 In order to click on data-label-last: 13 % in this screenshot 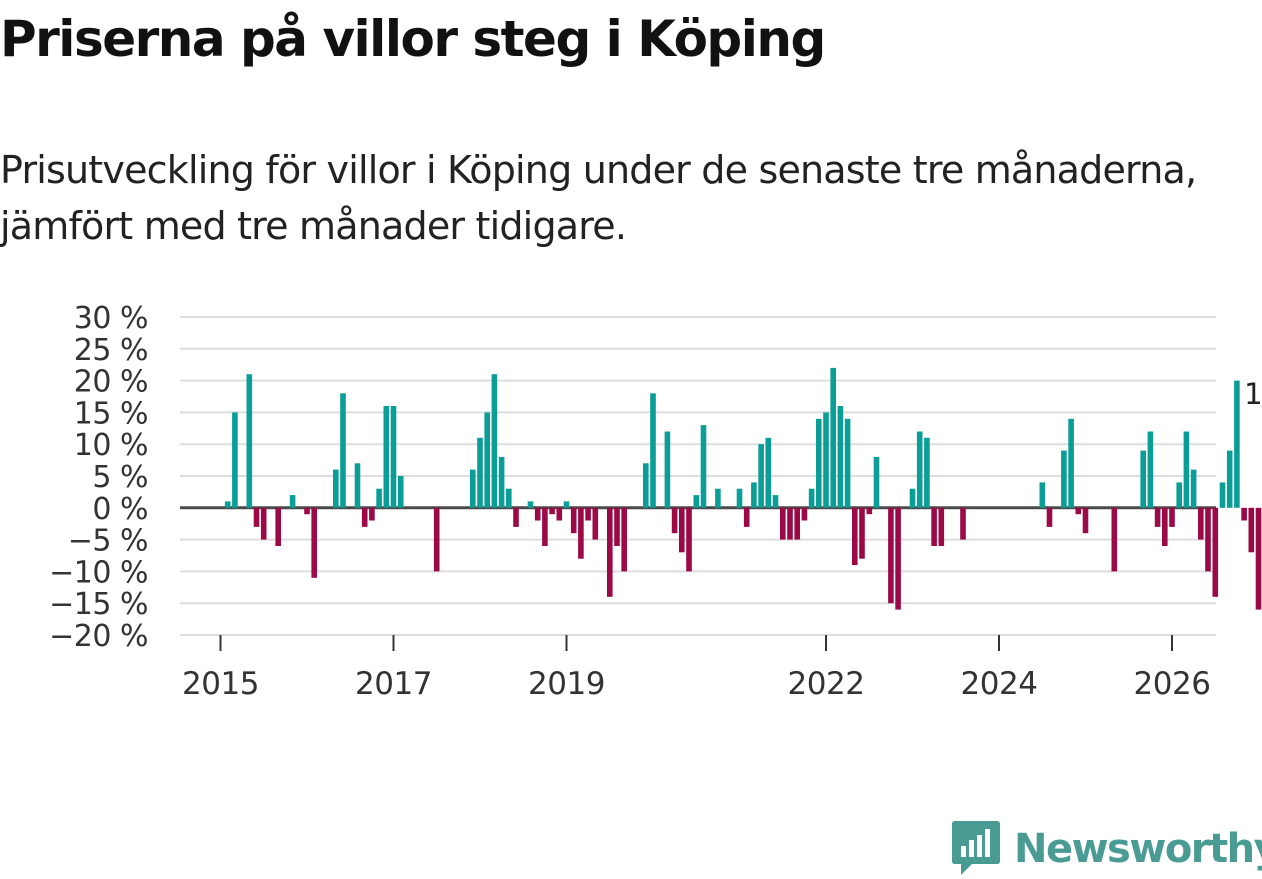, I will do `click(1253, 394)`.